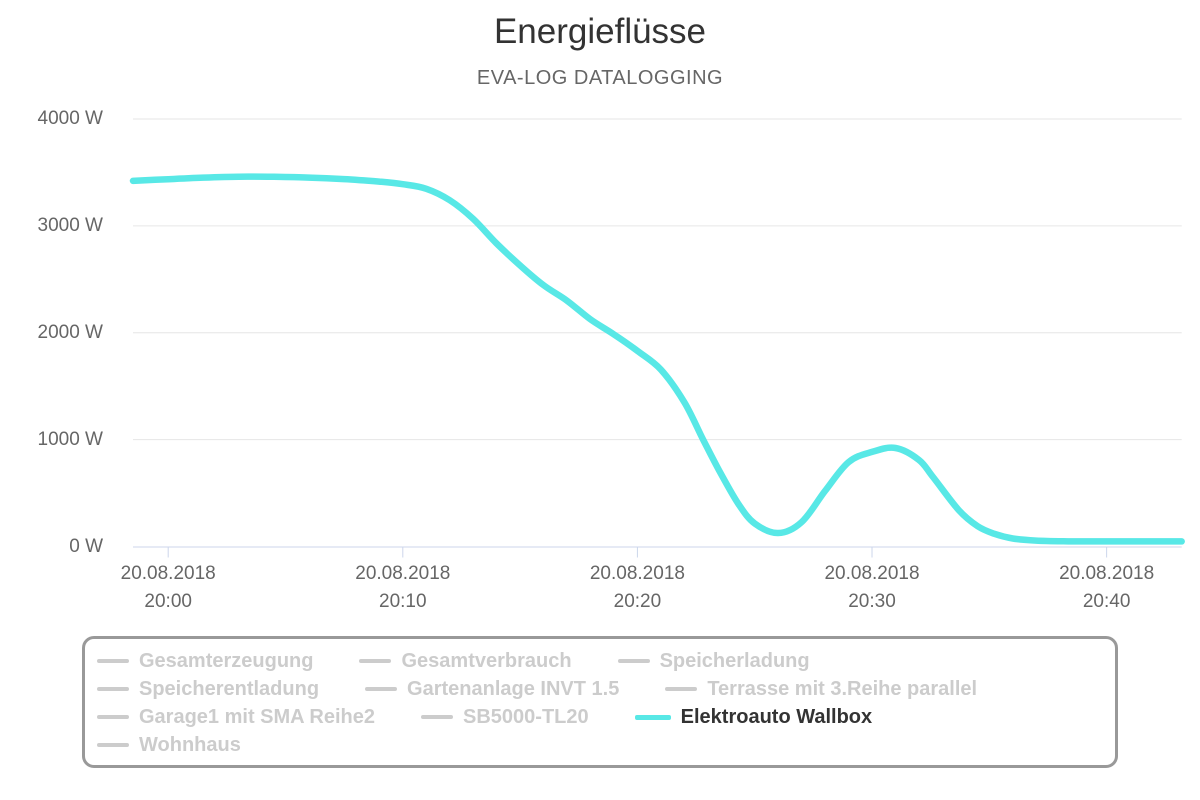  What do you see at coordinates (842, 688) in the screenshot?
I see `legend-label: Terrasse mit 3.Reihe parallel` at bounding box center [842, 688].